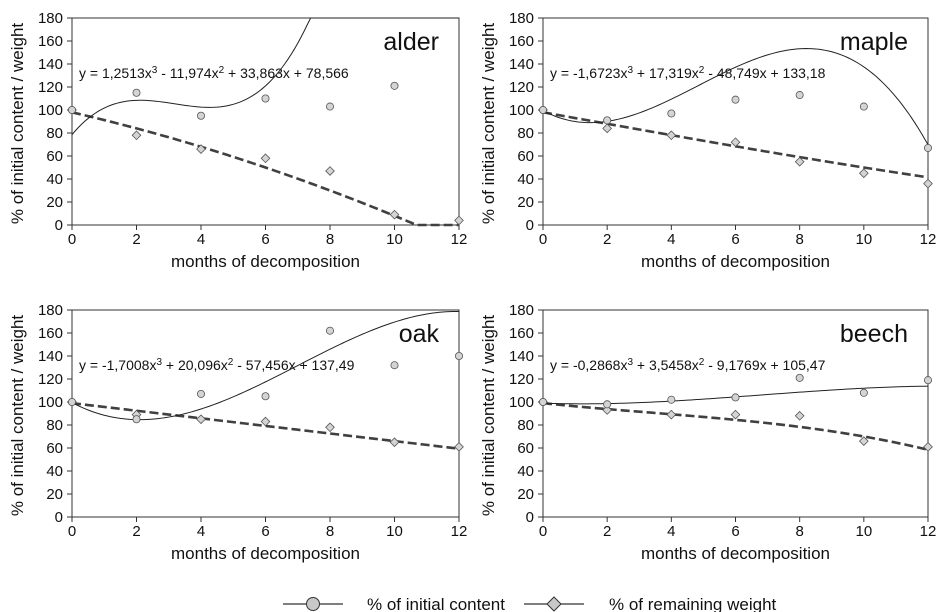  Describe the element at coordinates (265, 76) in the screenshot. I see `content-trend-line` at that location.